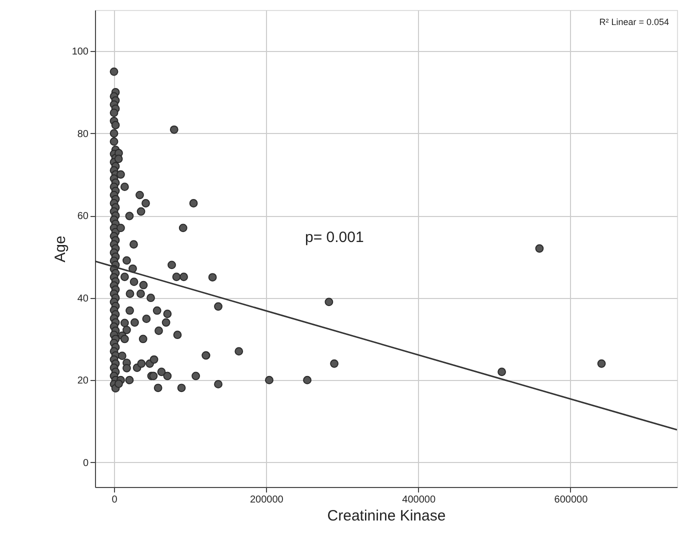 This screenshot has width=696, height=536. I want to click on y-tick-label: 0, so click(85, 463).